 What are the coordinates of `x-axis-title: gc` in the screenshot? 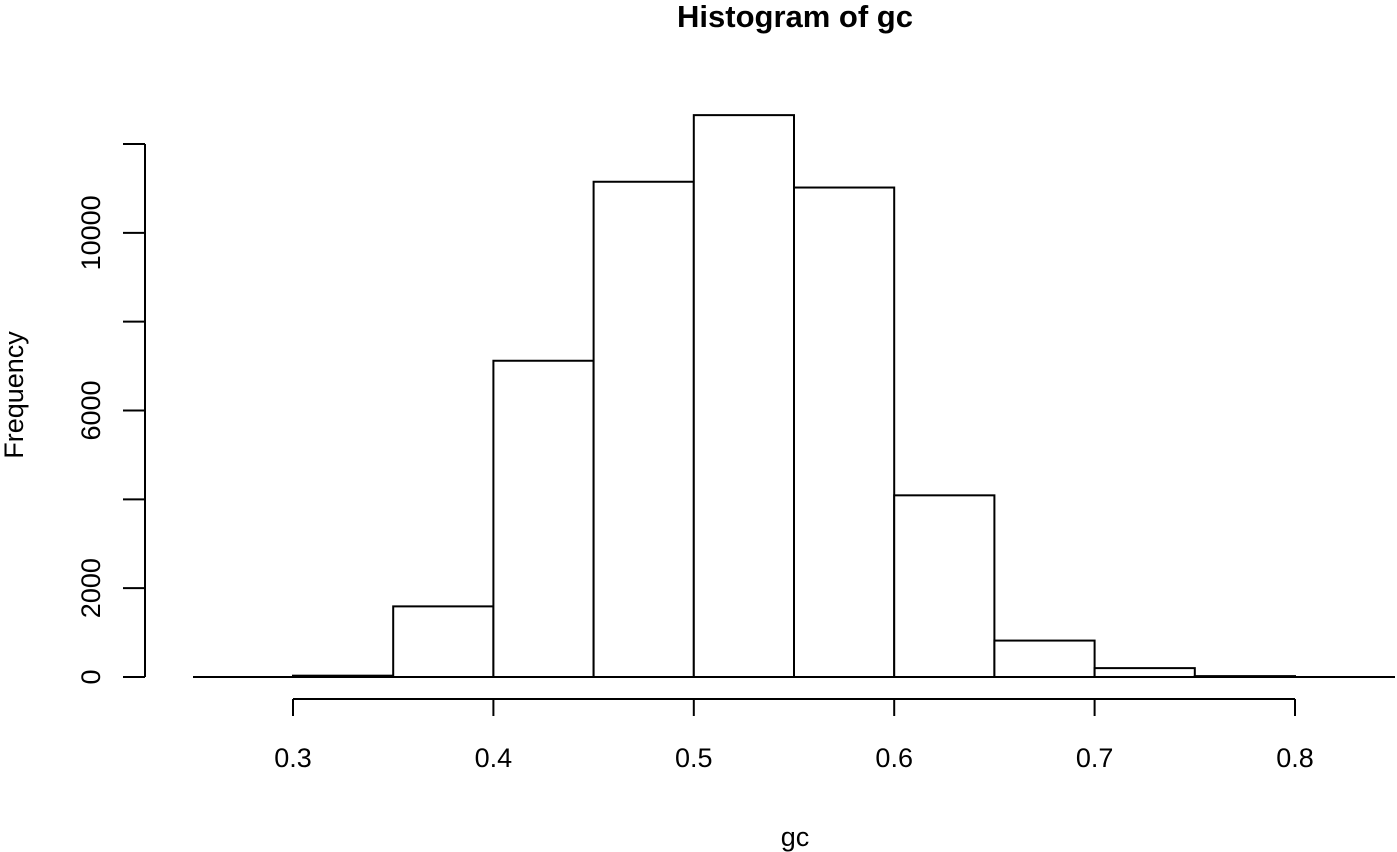 It's located at (795, 837).